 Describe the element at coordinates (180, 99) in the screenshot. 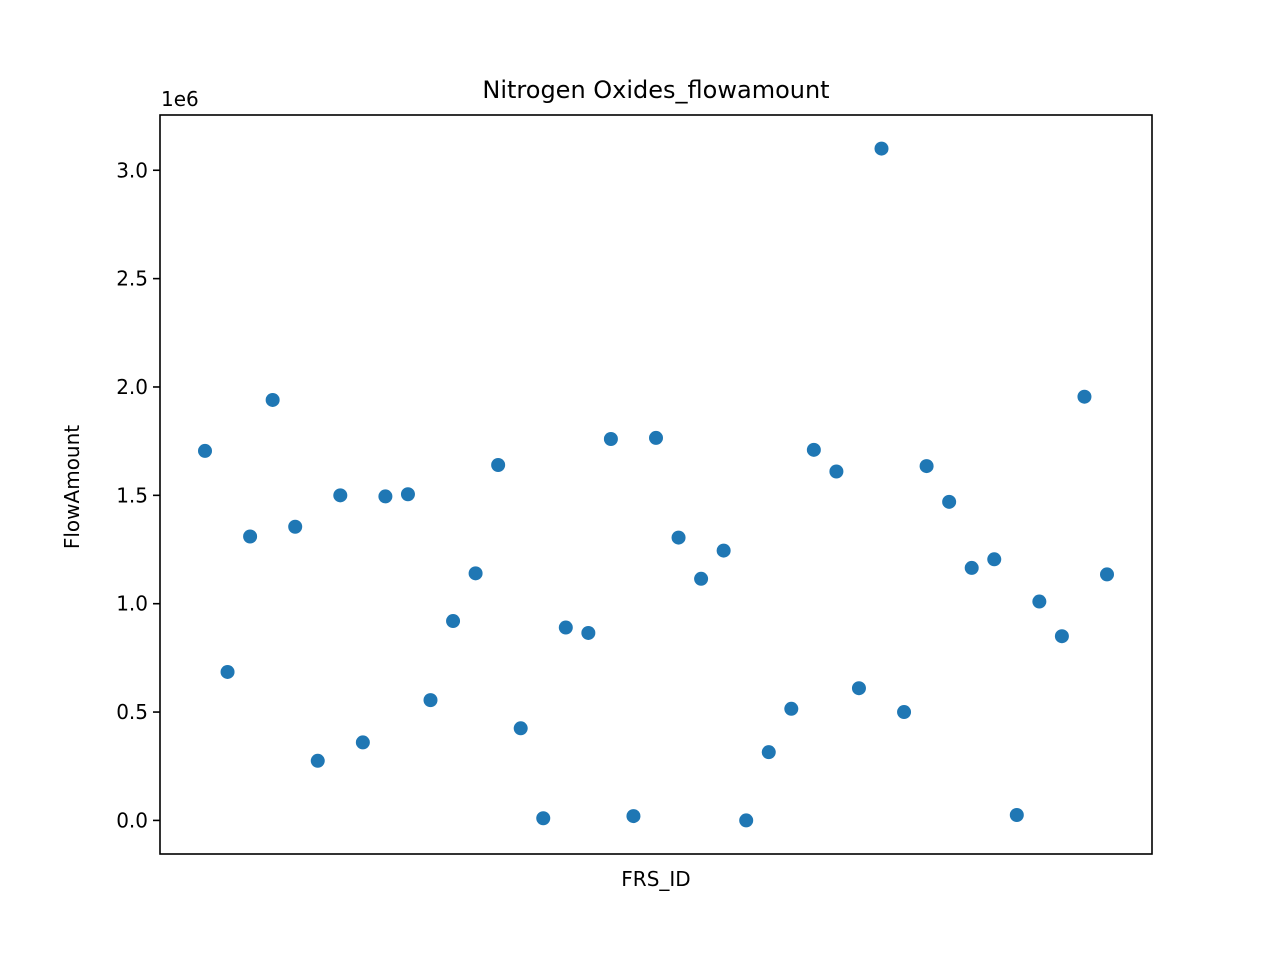

I see `y-axis-offset-label: 1e6` at that location.